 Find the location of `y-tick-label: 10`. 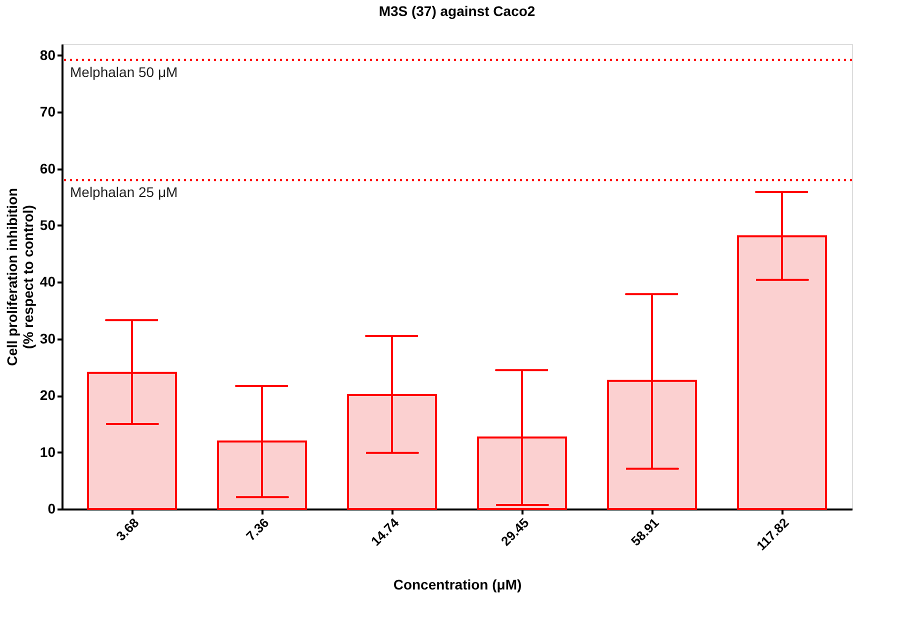

y-tick-label: 10 is located at coordinates (48, 452).